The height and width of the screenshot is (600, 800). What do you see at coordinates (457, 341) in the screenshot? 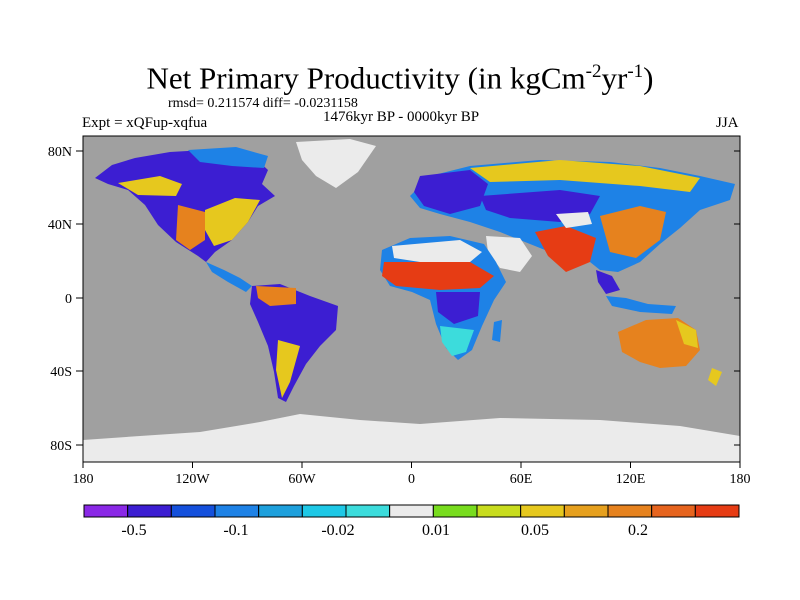
I see `southern-africa` at bounding box center [457, 341].